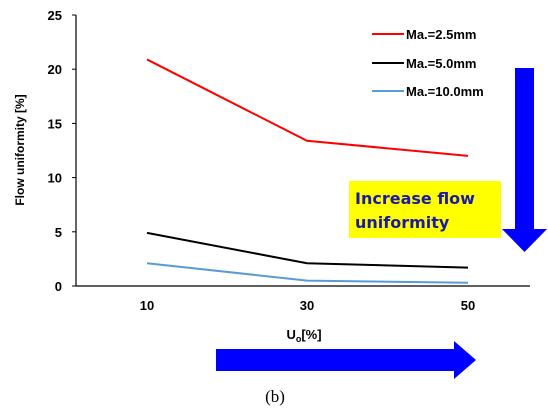 Image resolution: width=548 pixels, height=409 pixels. What do you see at coordinates (55, 123) in the screenshot?
I see `y-tick-label: 15` at bounding box center [55, 123].